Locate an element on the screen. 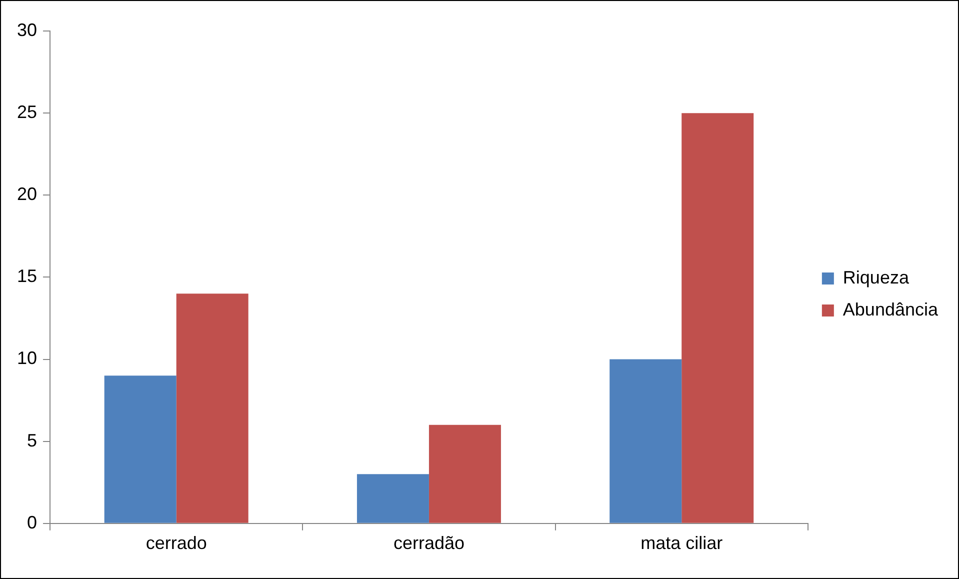 This screenshot has height=579, width=959. y-tick-label: 5 is located at coordinates (32, 440).